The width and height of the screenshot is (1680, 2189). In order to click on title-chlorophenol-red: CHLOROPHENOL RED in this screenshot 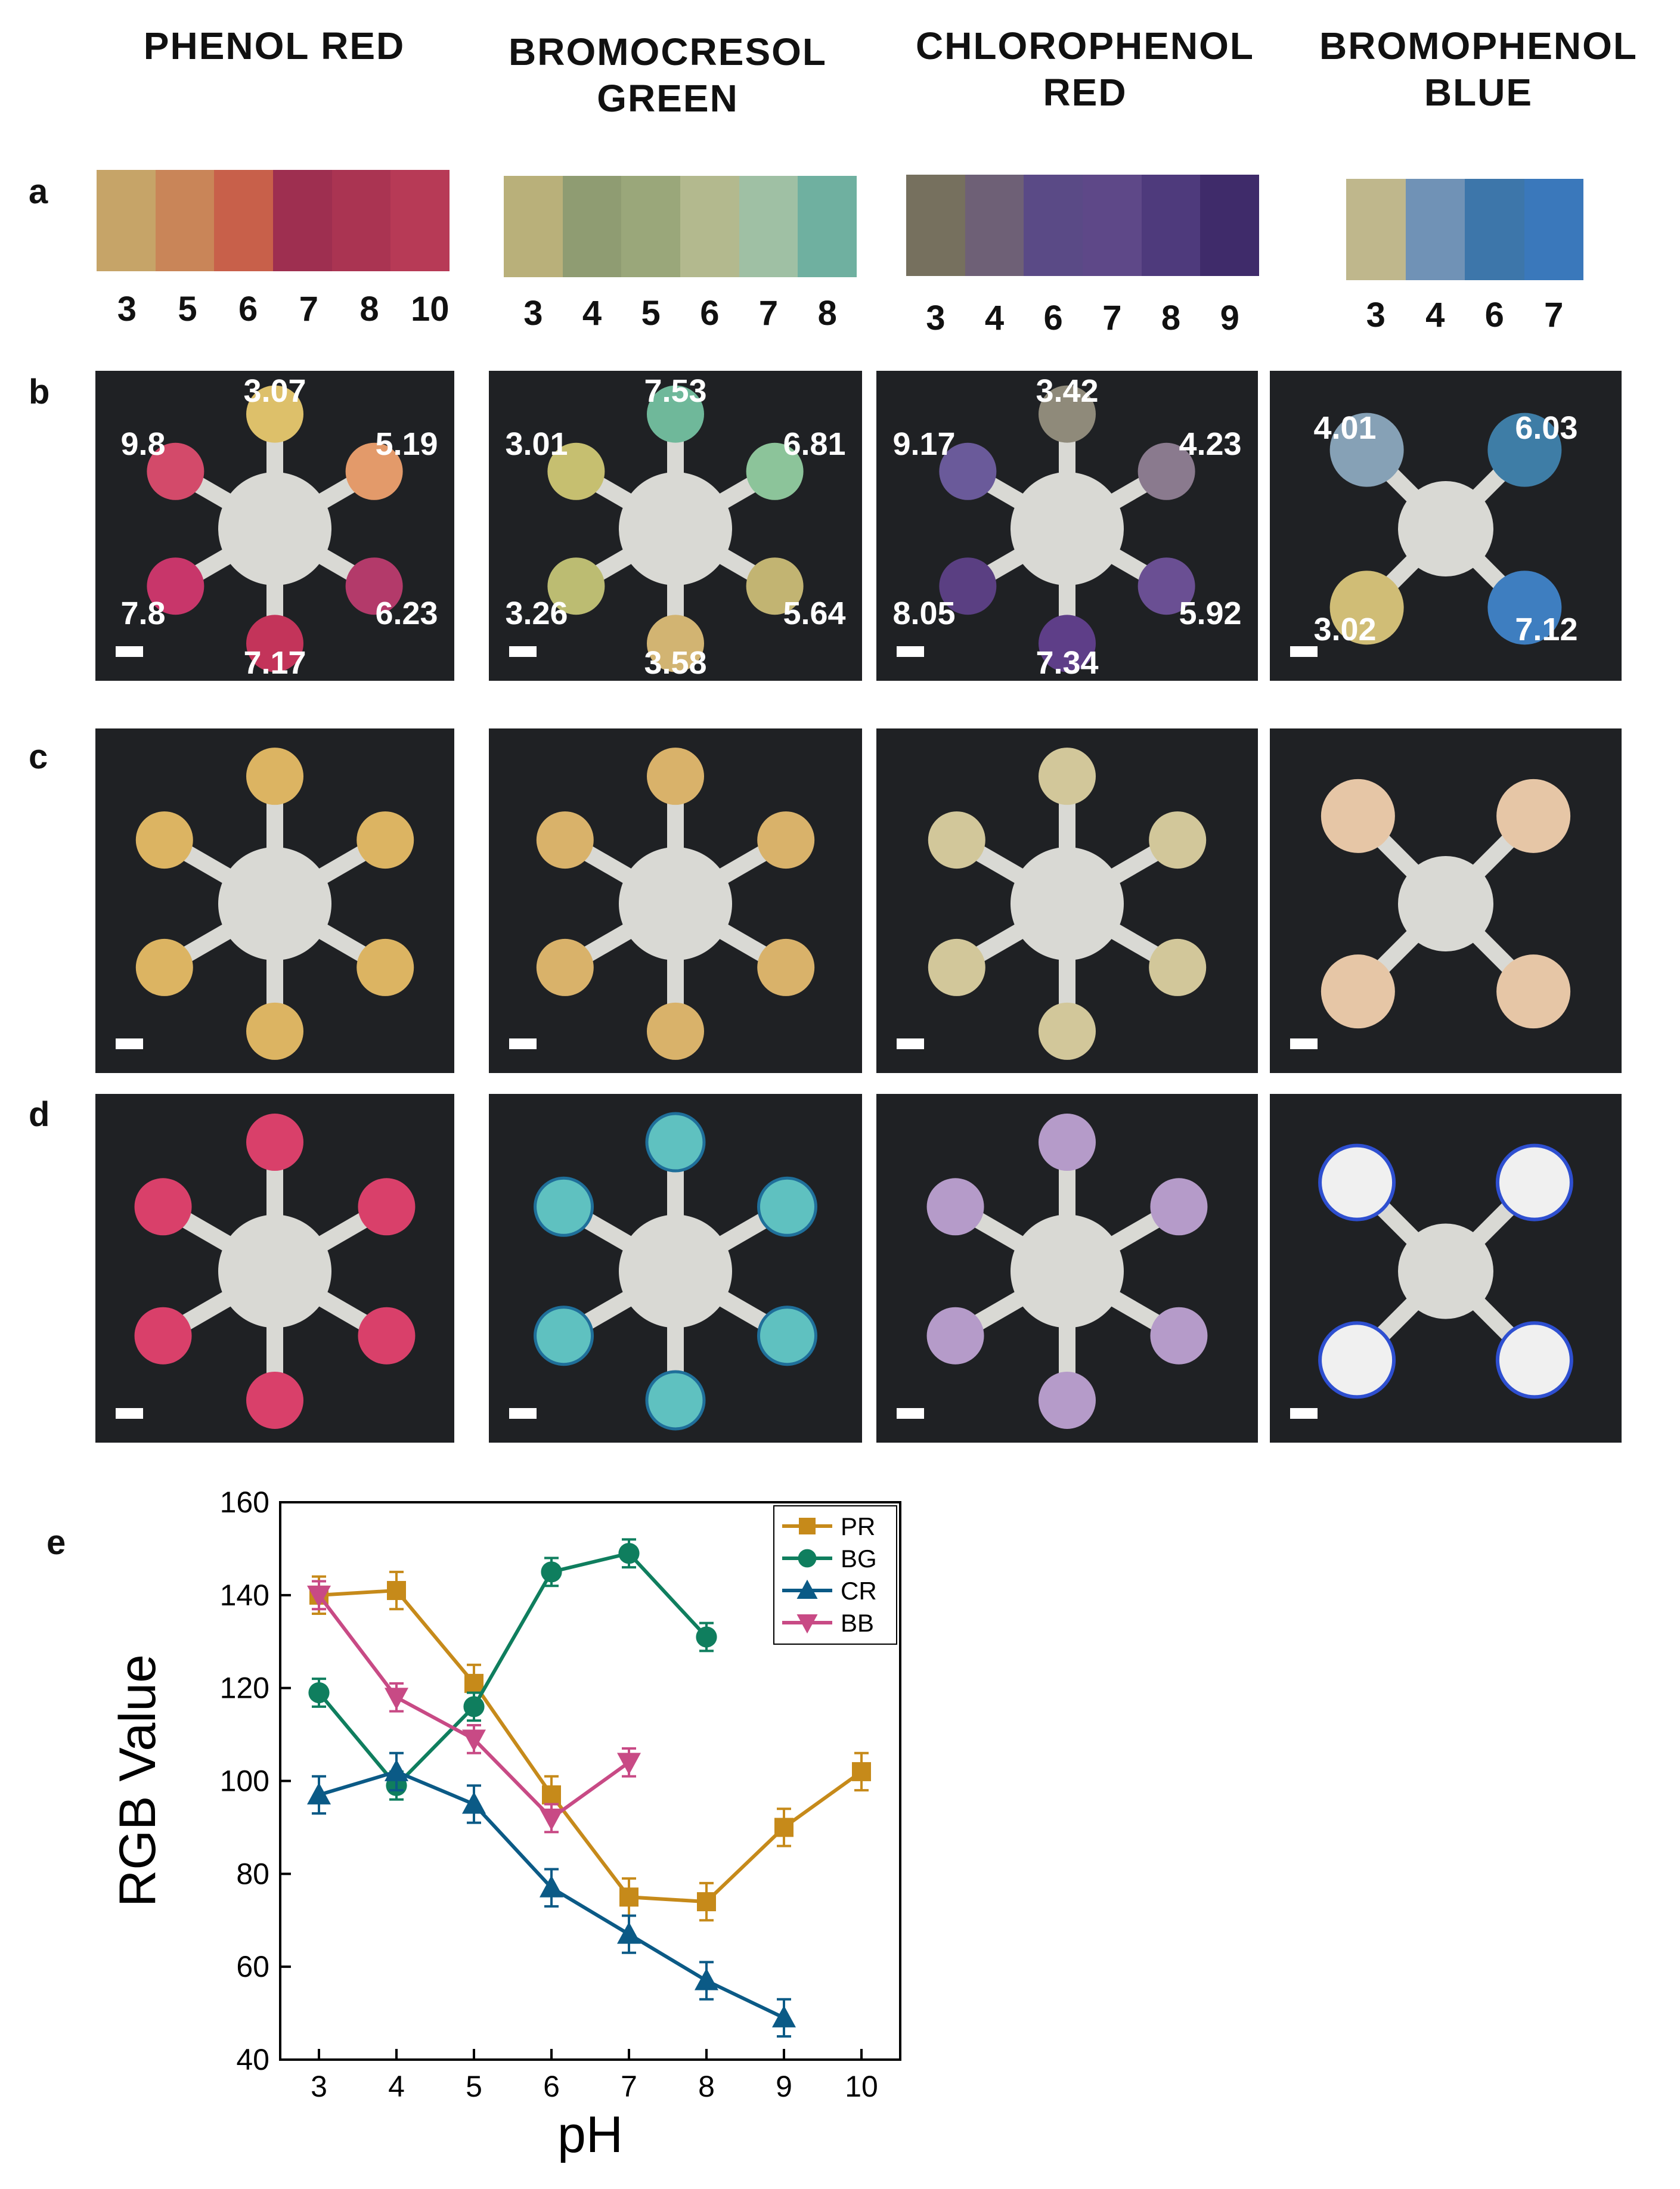, I will do `click(1085, 70)`.